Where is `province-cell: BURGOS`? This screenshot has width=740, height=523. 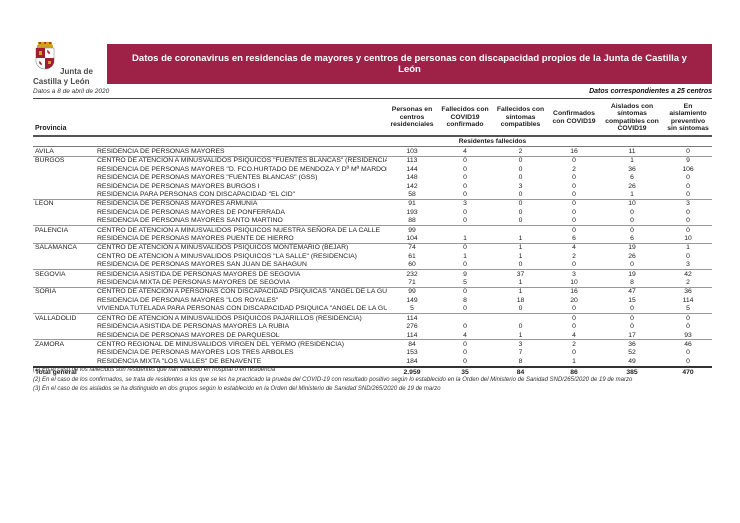 province-cell: BURGOS is located at coordinates (64, 160).